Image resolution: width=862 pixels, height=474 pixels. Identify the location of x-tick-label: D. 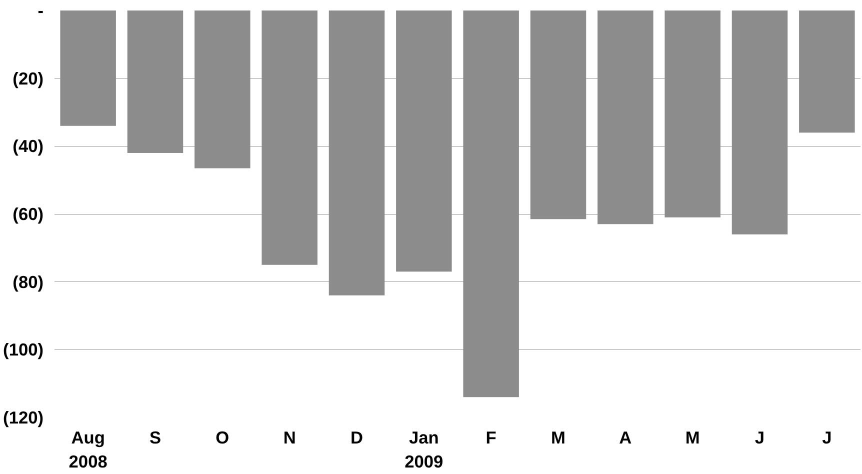
(357, 438).